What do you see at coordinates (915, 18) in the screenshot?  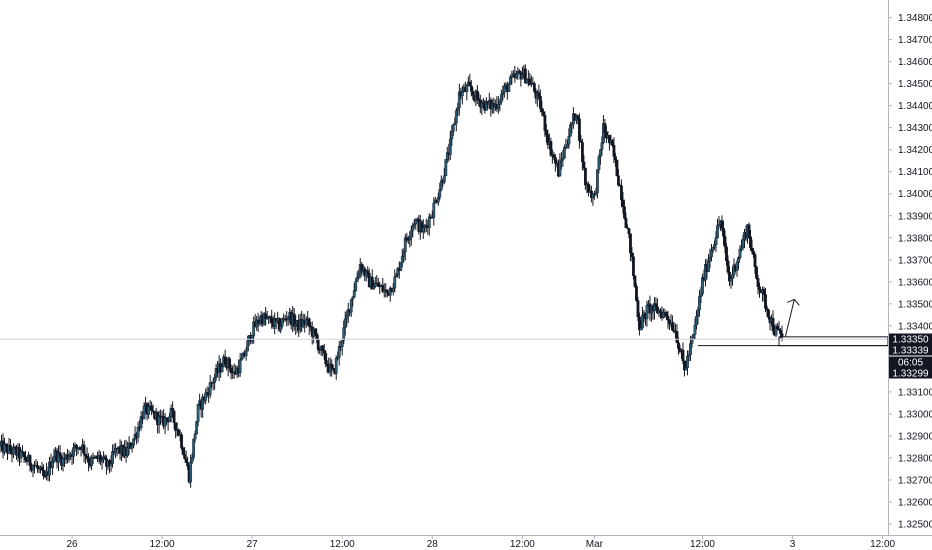 I see `price-tick-label: 1.34800` at bounding box center [915, 18].